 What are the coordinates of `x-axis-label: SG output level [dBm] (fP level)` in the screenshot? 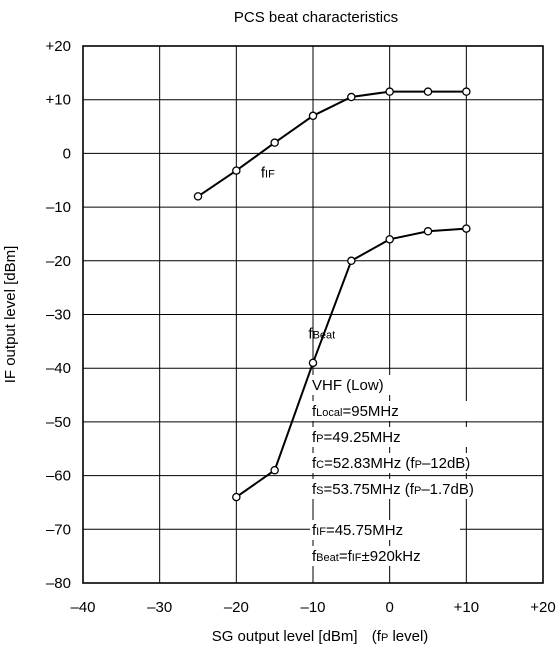 It's located at (320, 636).